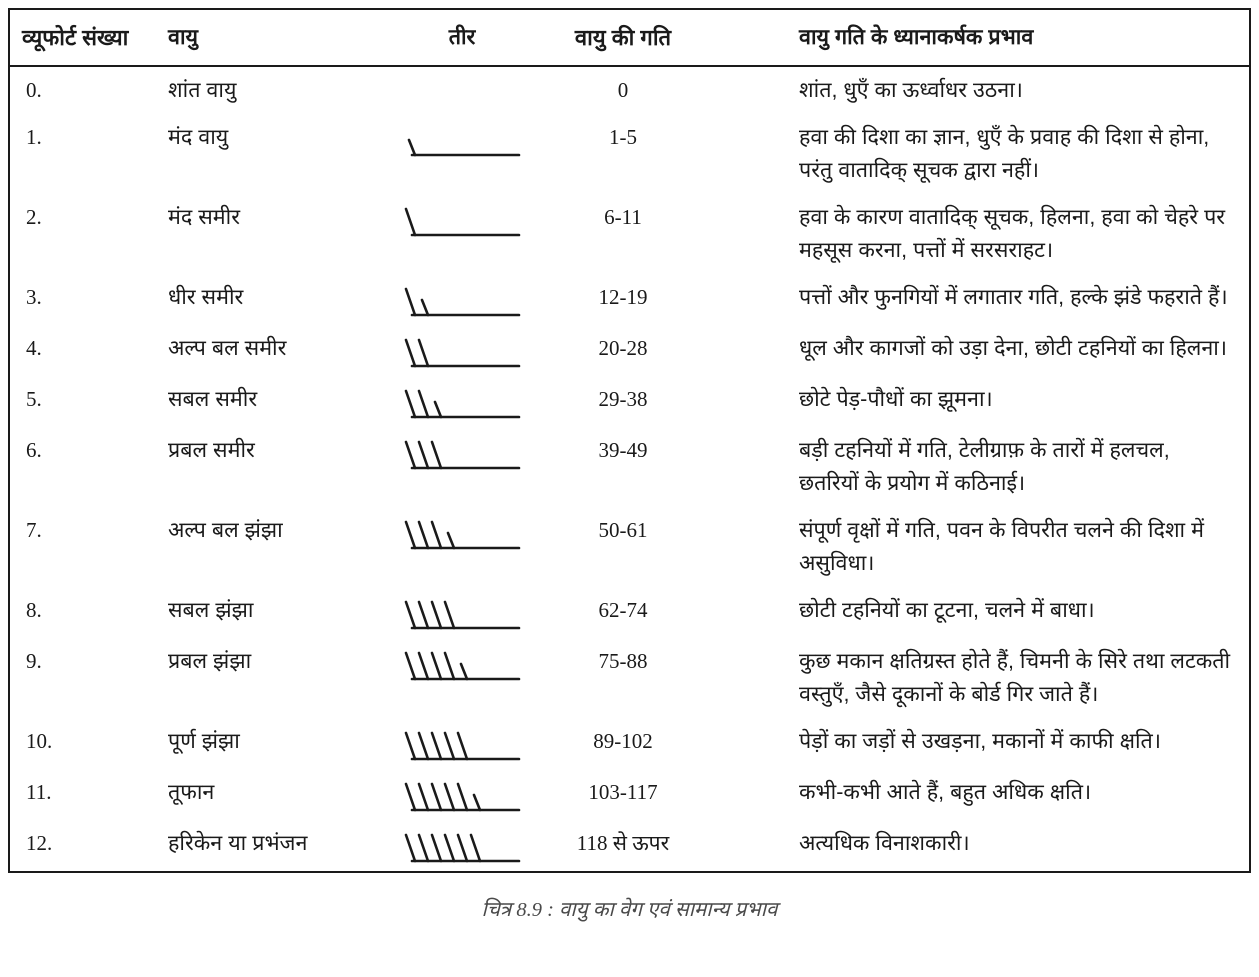 Image resolution: width=1259 pixels, height=977 pixels. Describe the element at coordinates (225, 530) in the screenshot. I see `wind-name-cell: अल्प बल झंझा` at that location.